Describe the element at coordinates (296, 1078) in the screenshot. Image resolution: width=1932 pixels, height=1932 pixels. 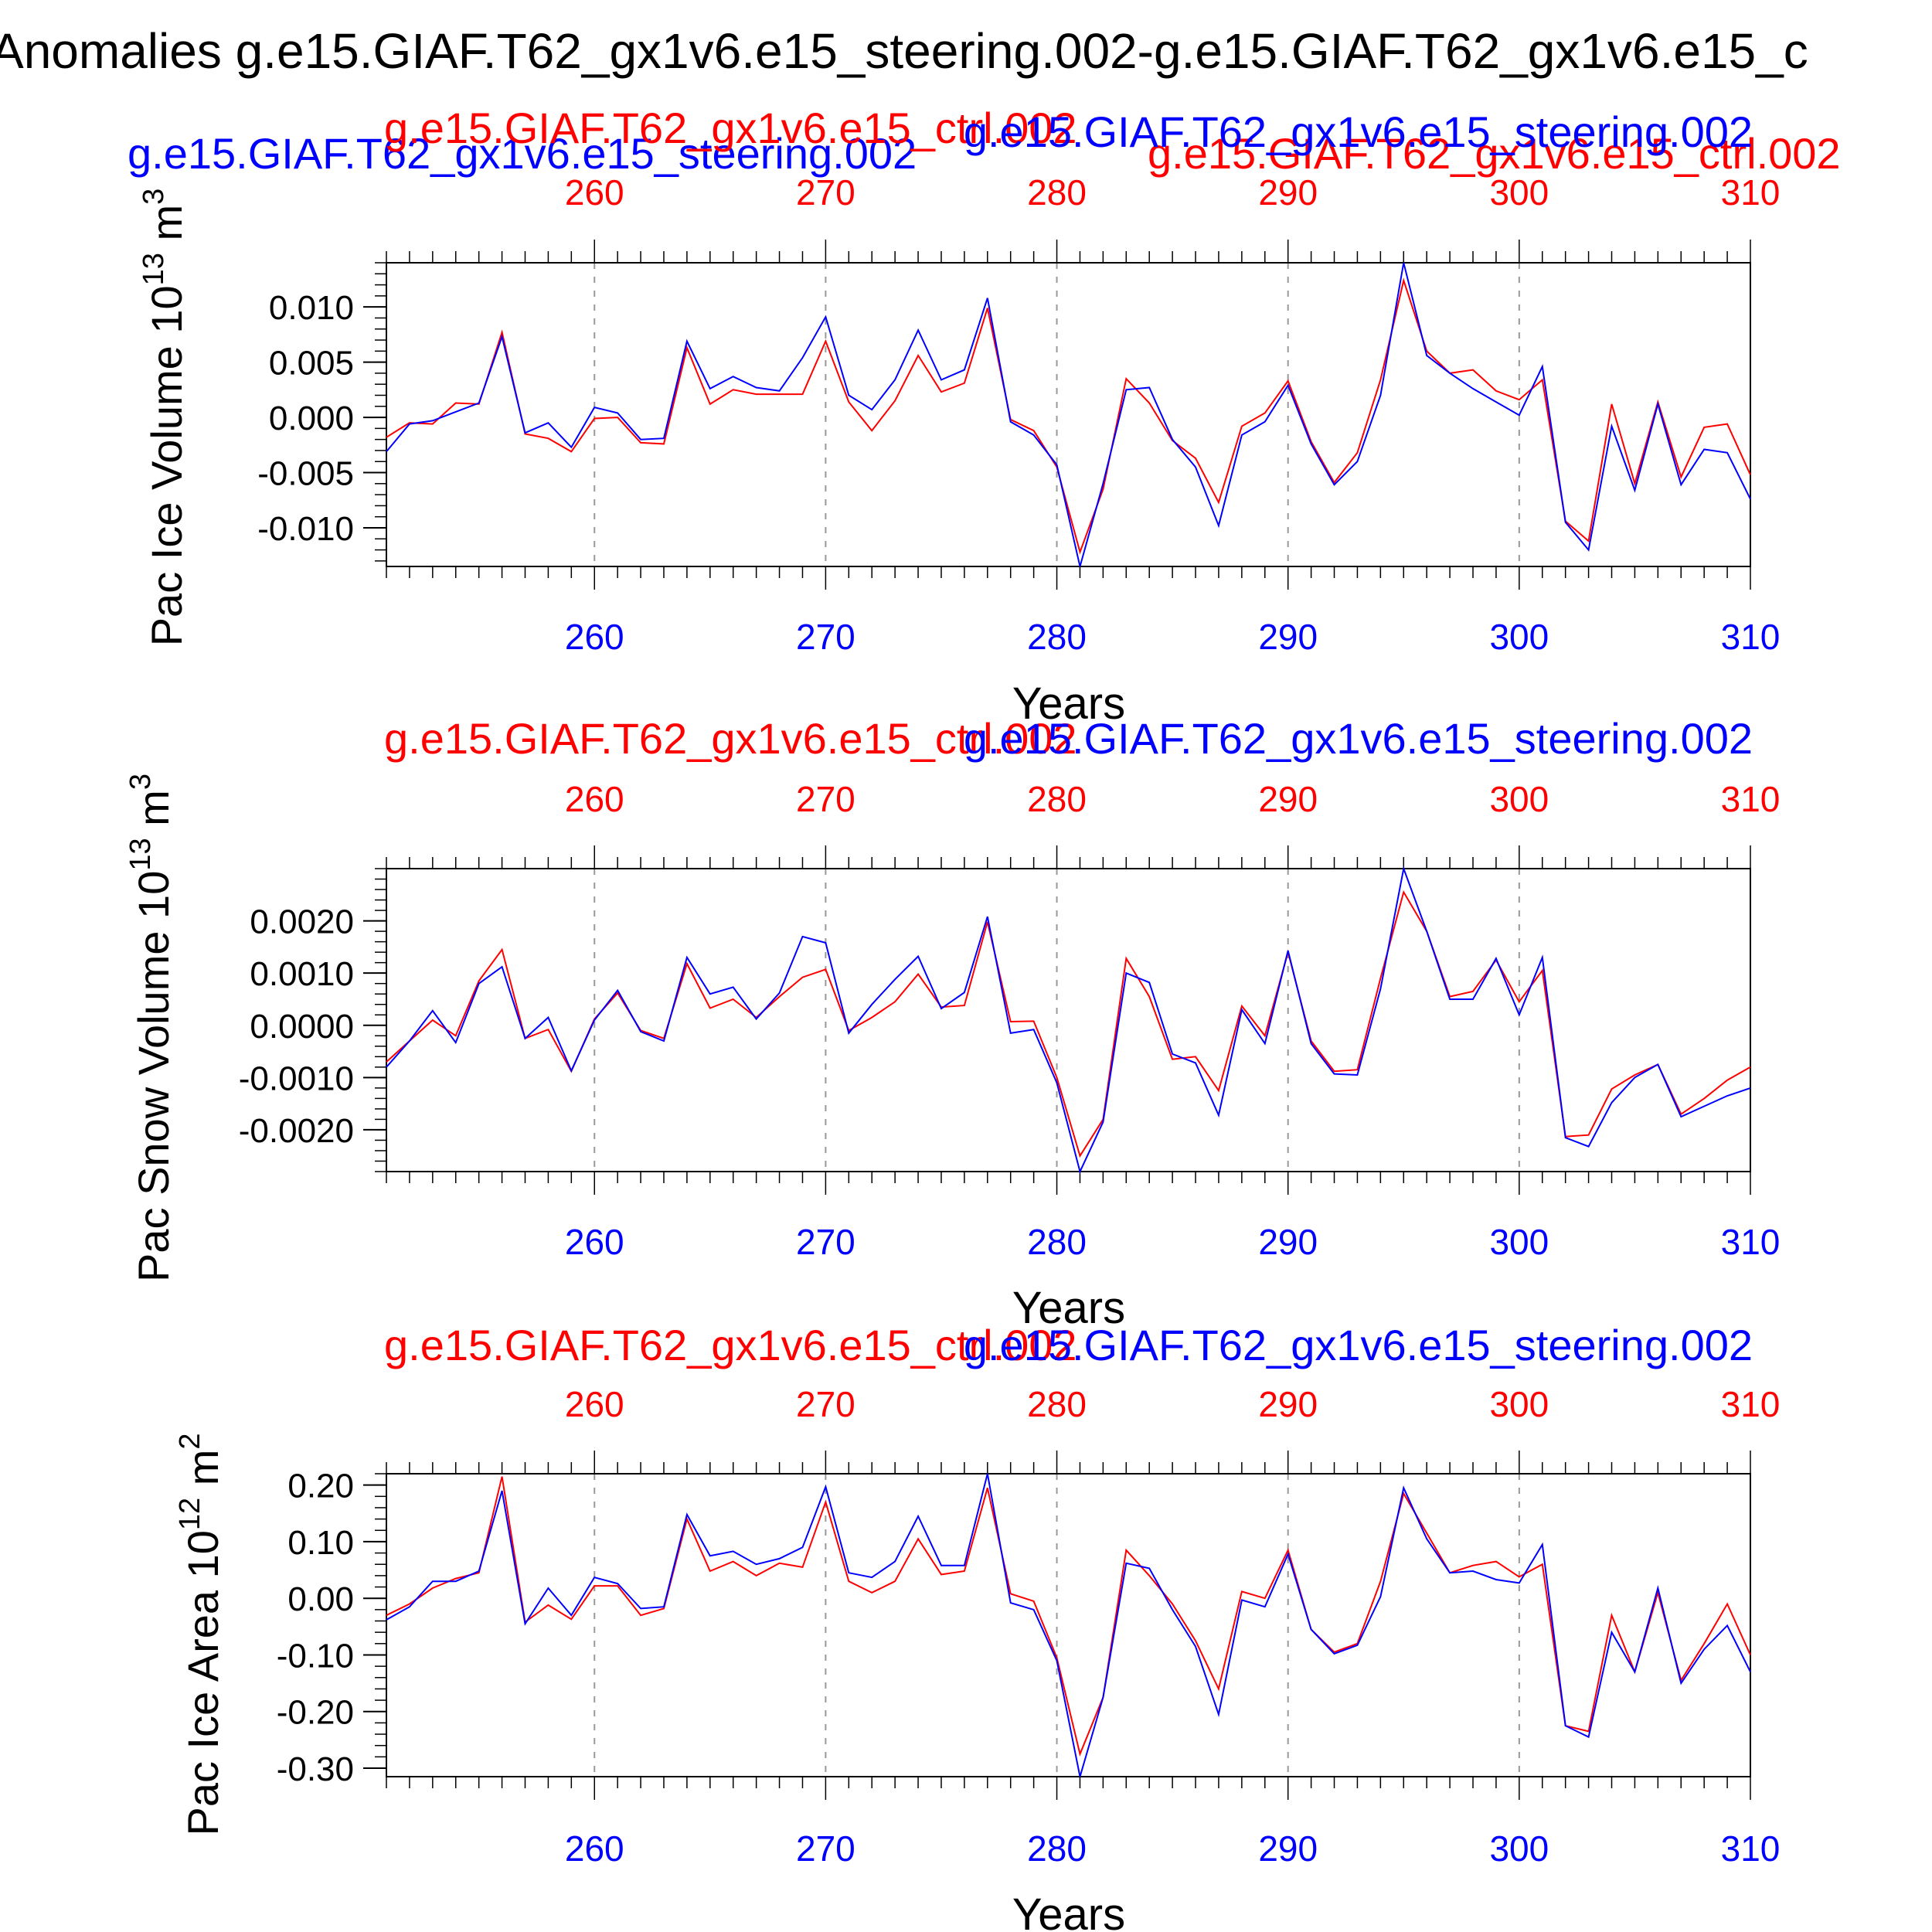
I see `y-tick-label: -0.0010` at that location.